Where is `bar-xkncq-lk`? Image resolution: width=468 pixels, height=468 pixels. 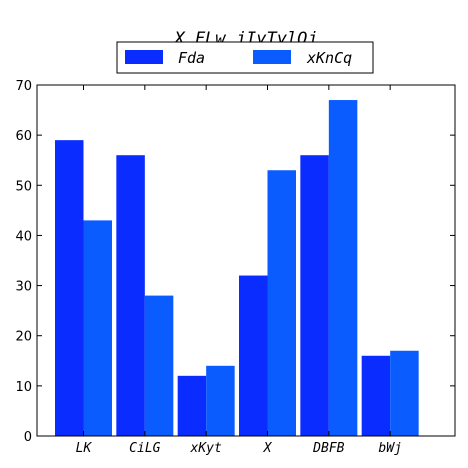 bar-xkncq-lk is located at coordinates (97, 328).